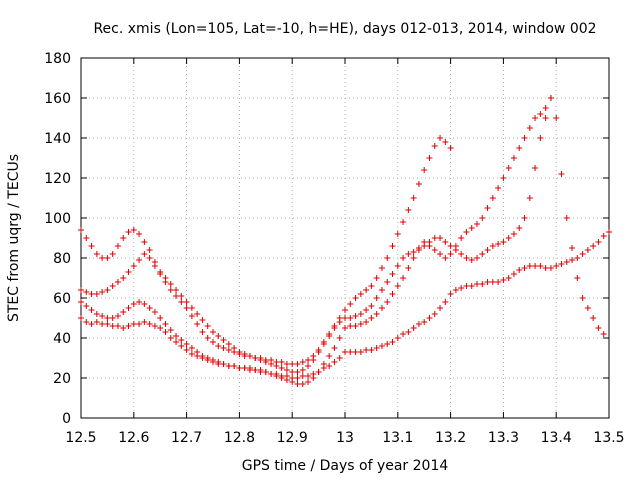 The image size is (640, 485). Describe the element at coordinates (57, 179) in the screenshot. I see `y-tick-label: 120` at that location.